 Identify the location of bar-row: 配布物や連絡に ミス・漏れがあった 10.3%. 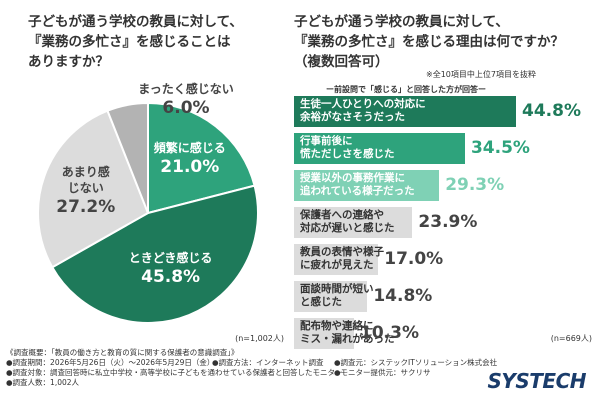
(444, 333).